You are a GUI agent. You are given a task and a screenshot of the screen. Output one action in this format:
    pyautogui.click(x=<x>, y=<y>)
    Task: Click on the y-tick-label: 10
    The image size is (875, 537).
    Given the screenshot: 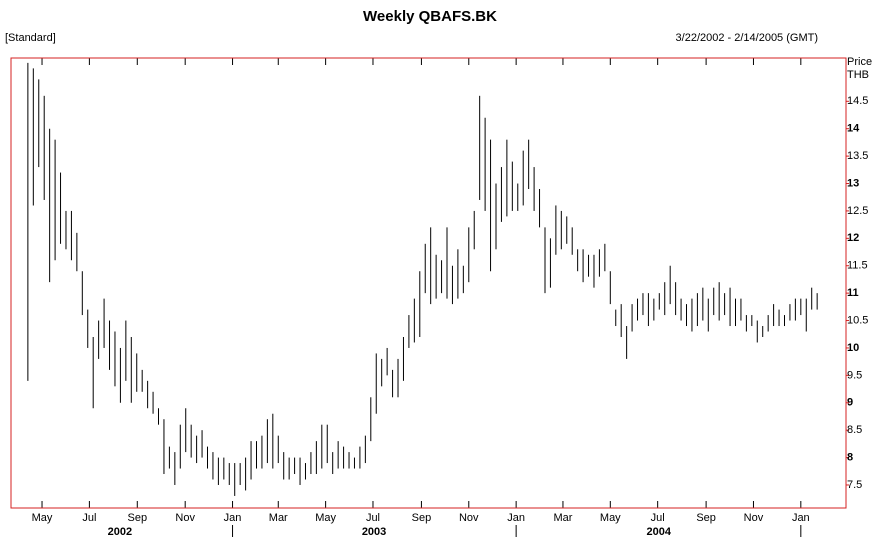 What is the action you would take?
    pyautogui.click(x=853, y=348)
    